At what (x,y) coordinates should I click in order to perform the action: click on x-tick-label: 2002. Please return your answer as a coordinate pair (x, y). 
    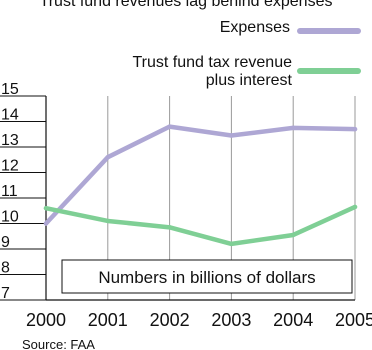
    Looking at the image, I should click on (170, 320).